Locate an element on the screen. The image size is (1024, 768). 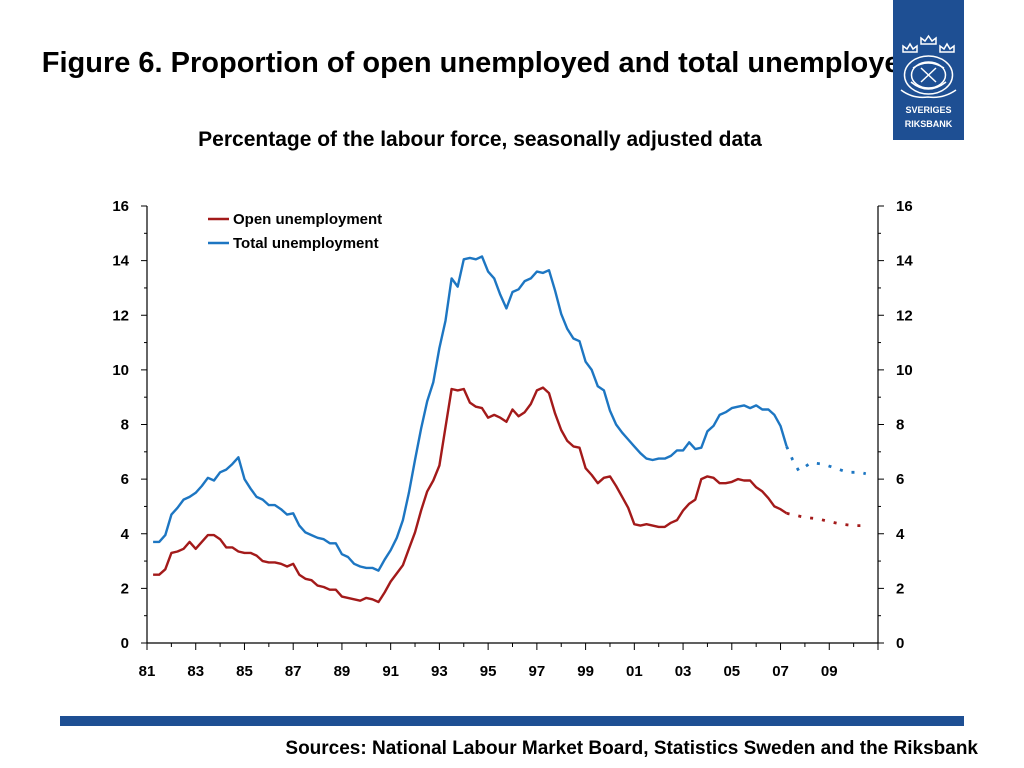
x-tick-label: 81 is located at coordinates (147, 671).